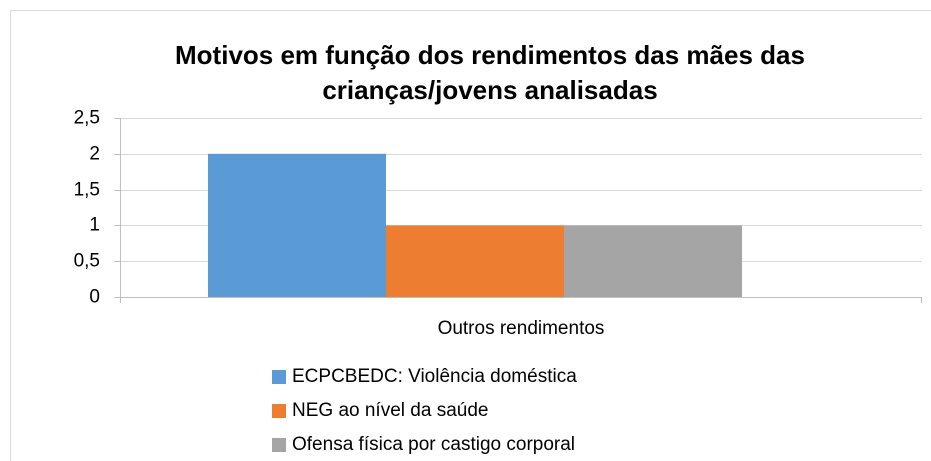 This screenshot has width=931, height=461. I want to click on legend-label: ECPCBEDC: Violência doméstica, so click(434, 376).